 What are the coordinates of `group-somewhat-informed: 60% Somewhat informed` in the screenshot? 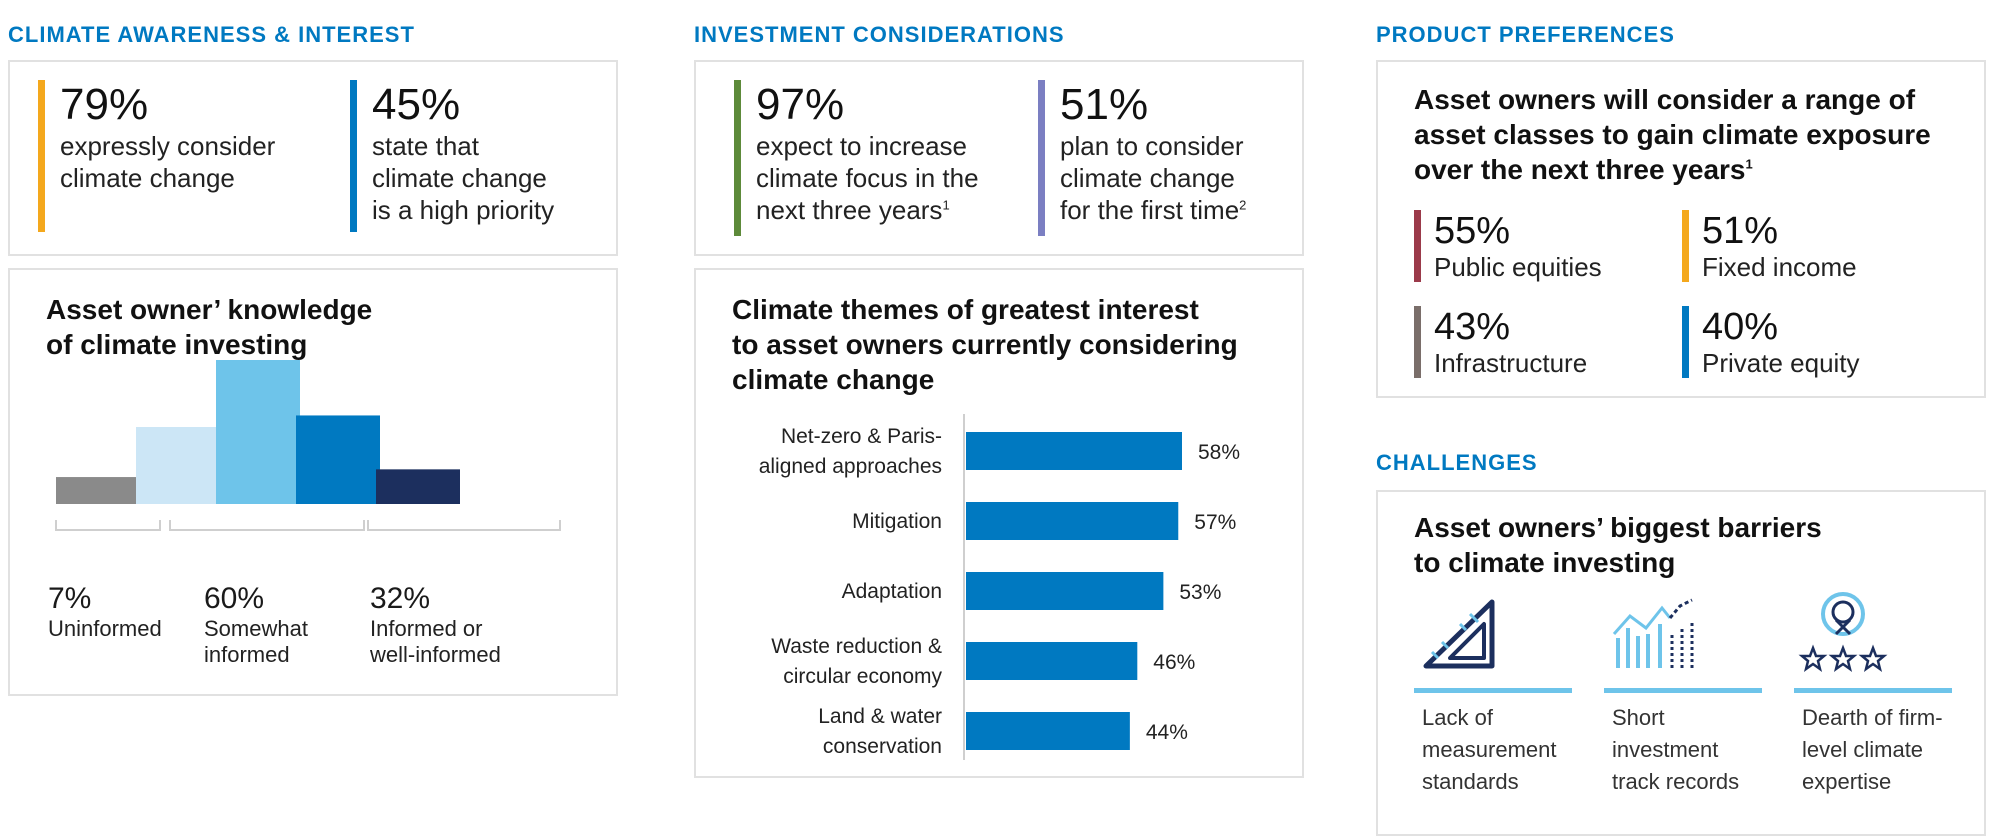 It's located at (256, 625).